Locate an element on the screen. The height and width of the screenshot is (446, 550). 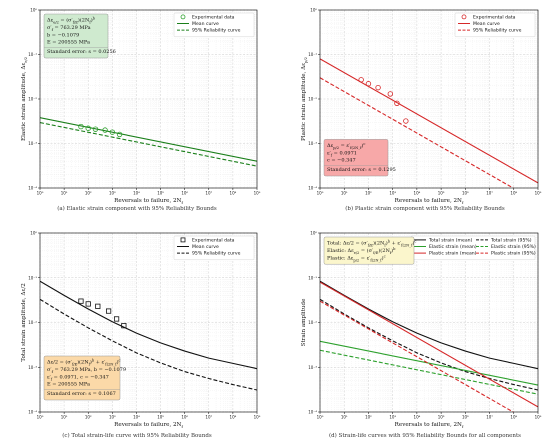
annotation-line: c = −0.347 is located at coordinates (341, 161).